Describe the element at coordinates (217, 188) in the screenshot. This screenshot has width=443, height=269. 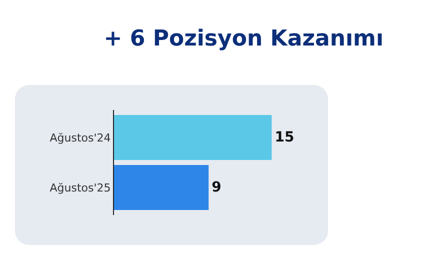
I see `data-label: 9` at that location.